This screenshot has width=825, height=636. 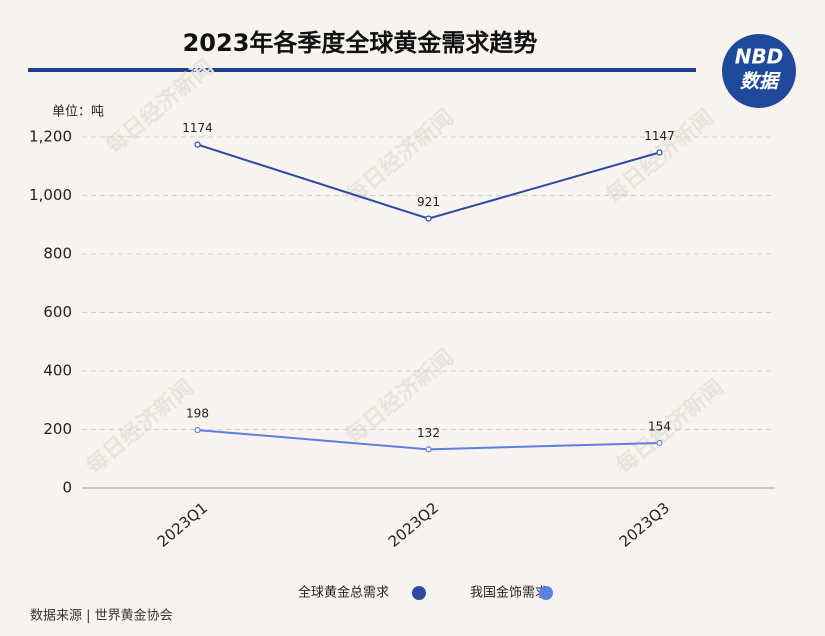 I want to click on data-label: 132, so click(x=428, y=433).